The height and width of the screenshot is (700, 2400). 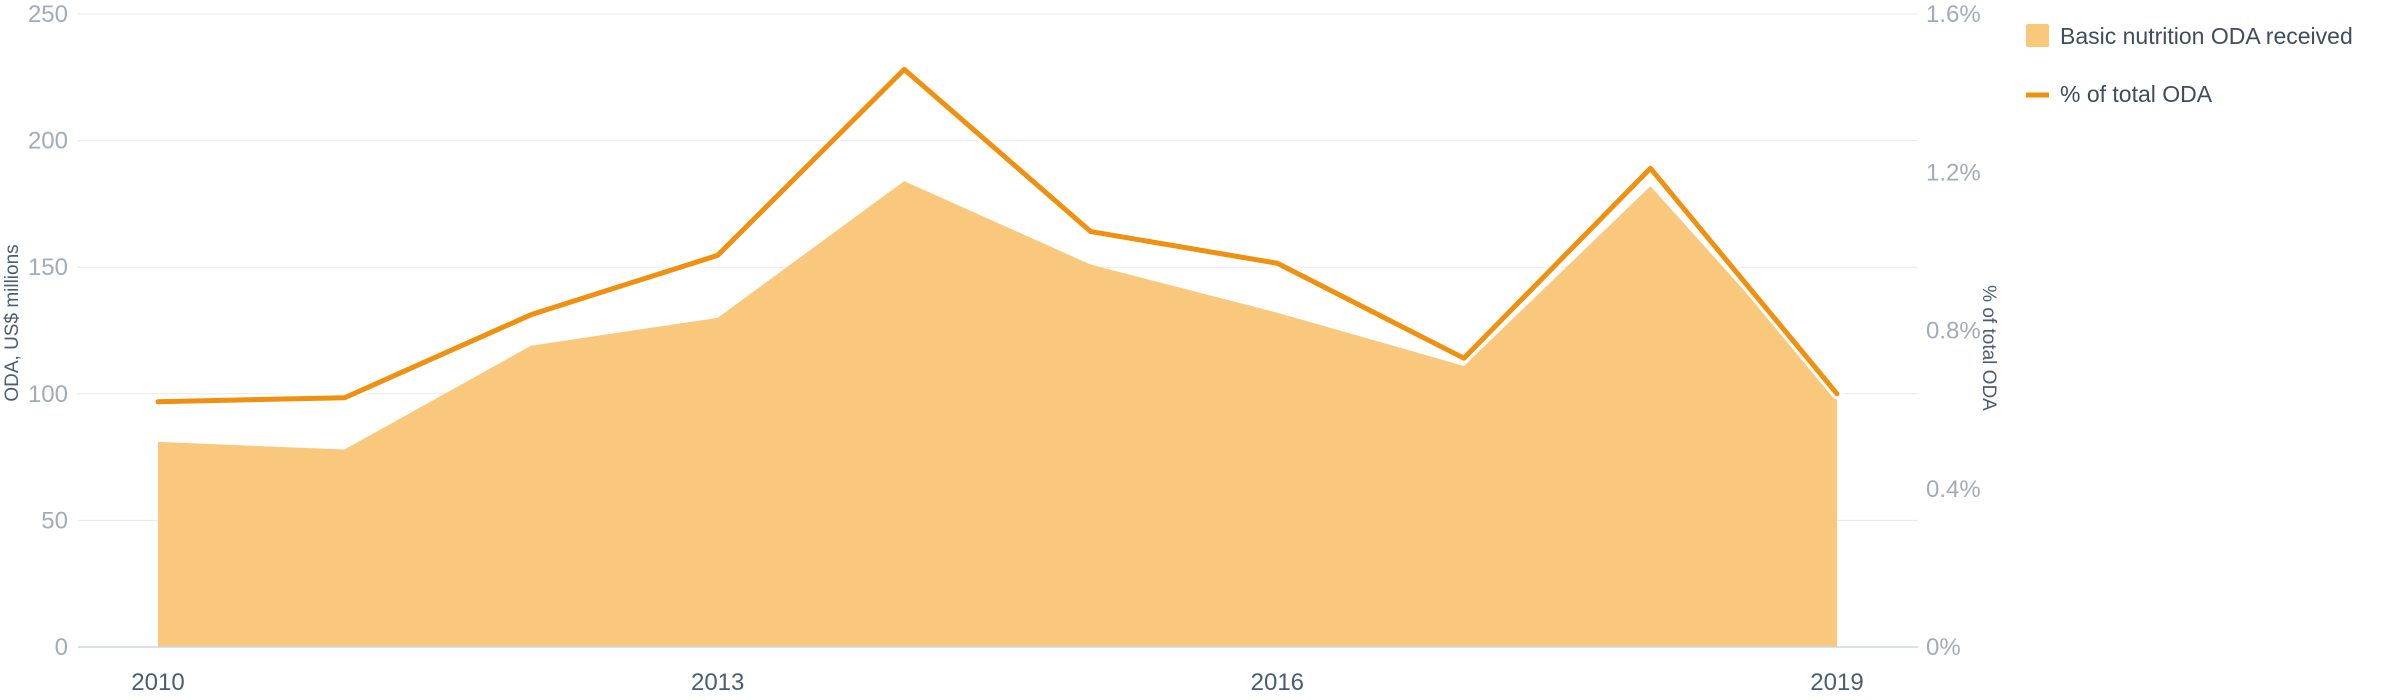 I want to click on y-right-tick-label: 0.8%, so click(x=1953, y=331).